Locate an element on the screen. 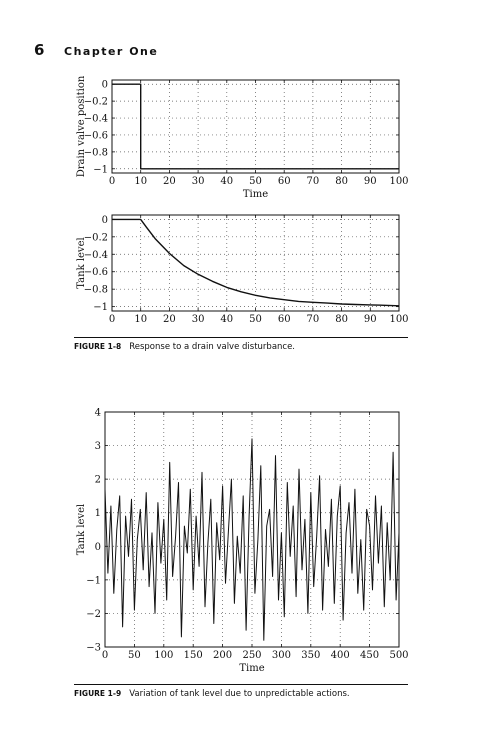  chart-1-x-tick-label: 10 is located at coordinates (140, 319).